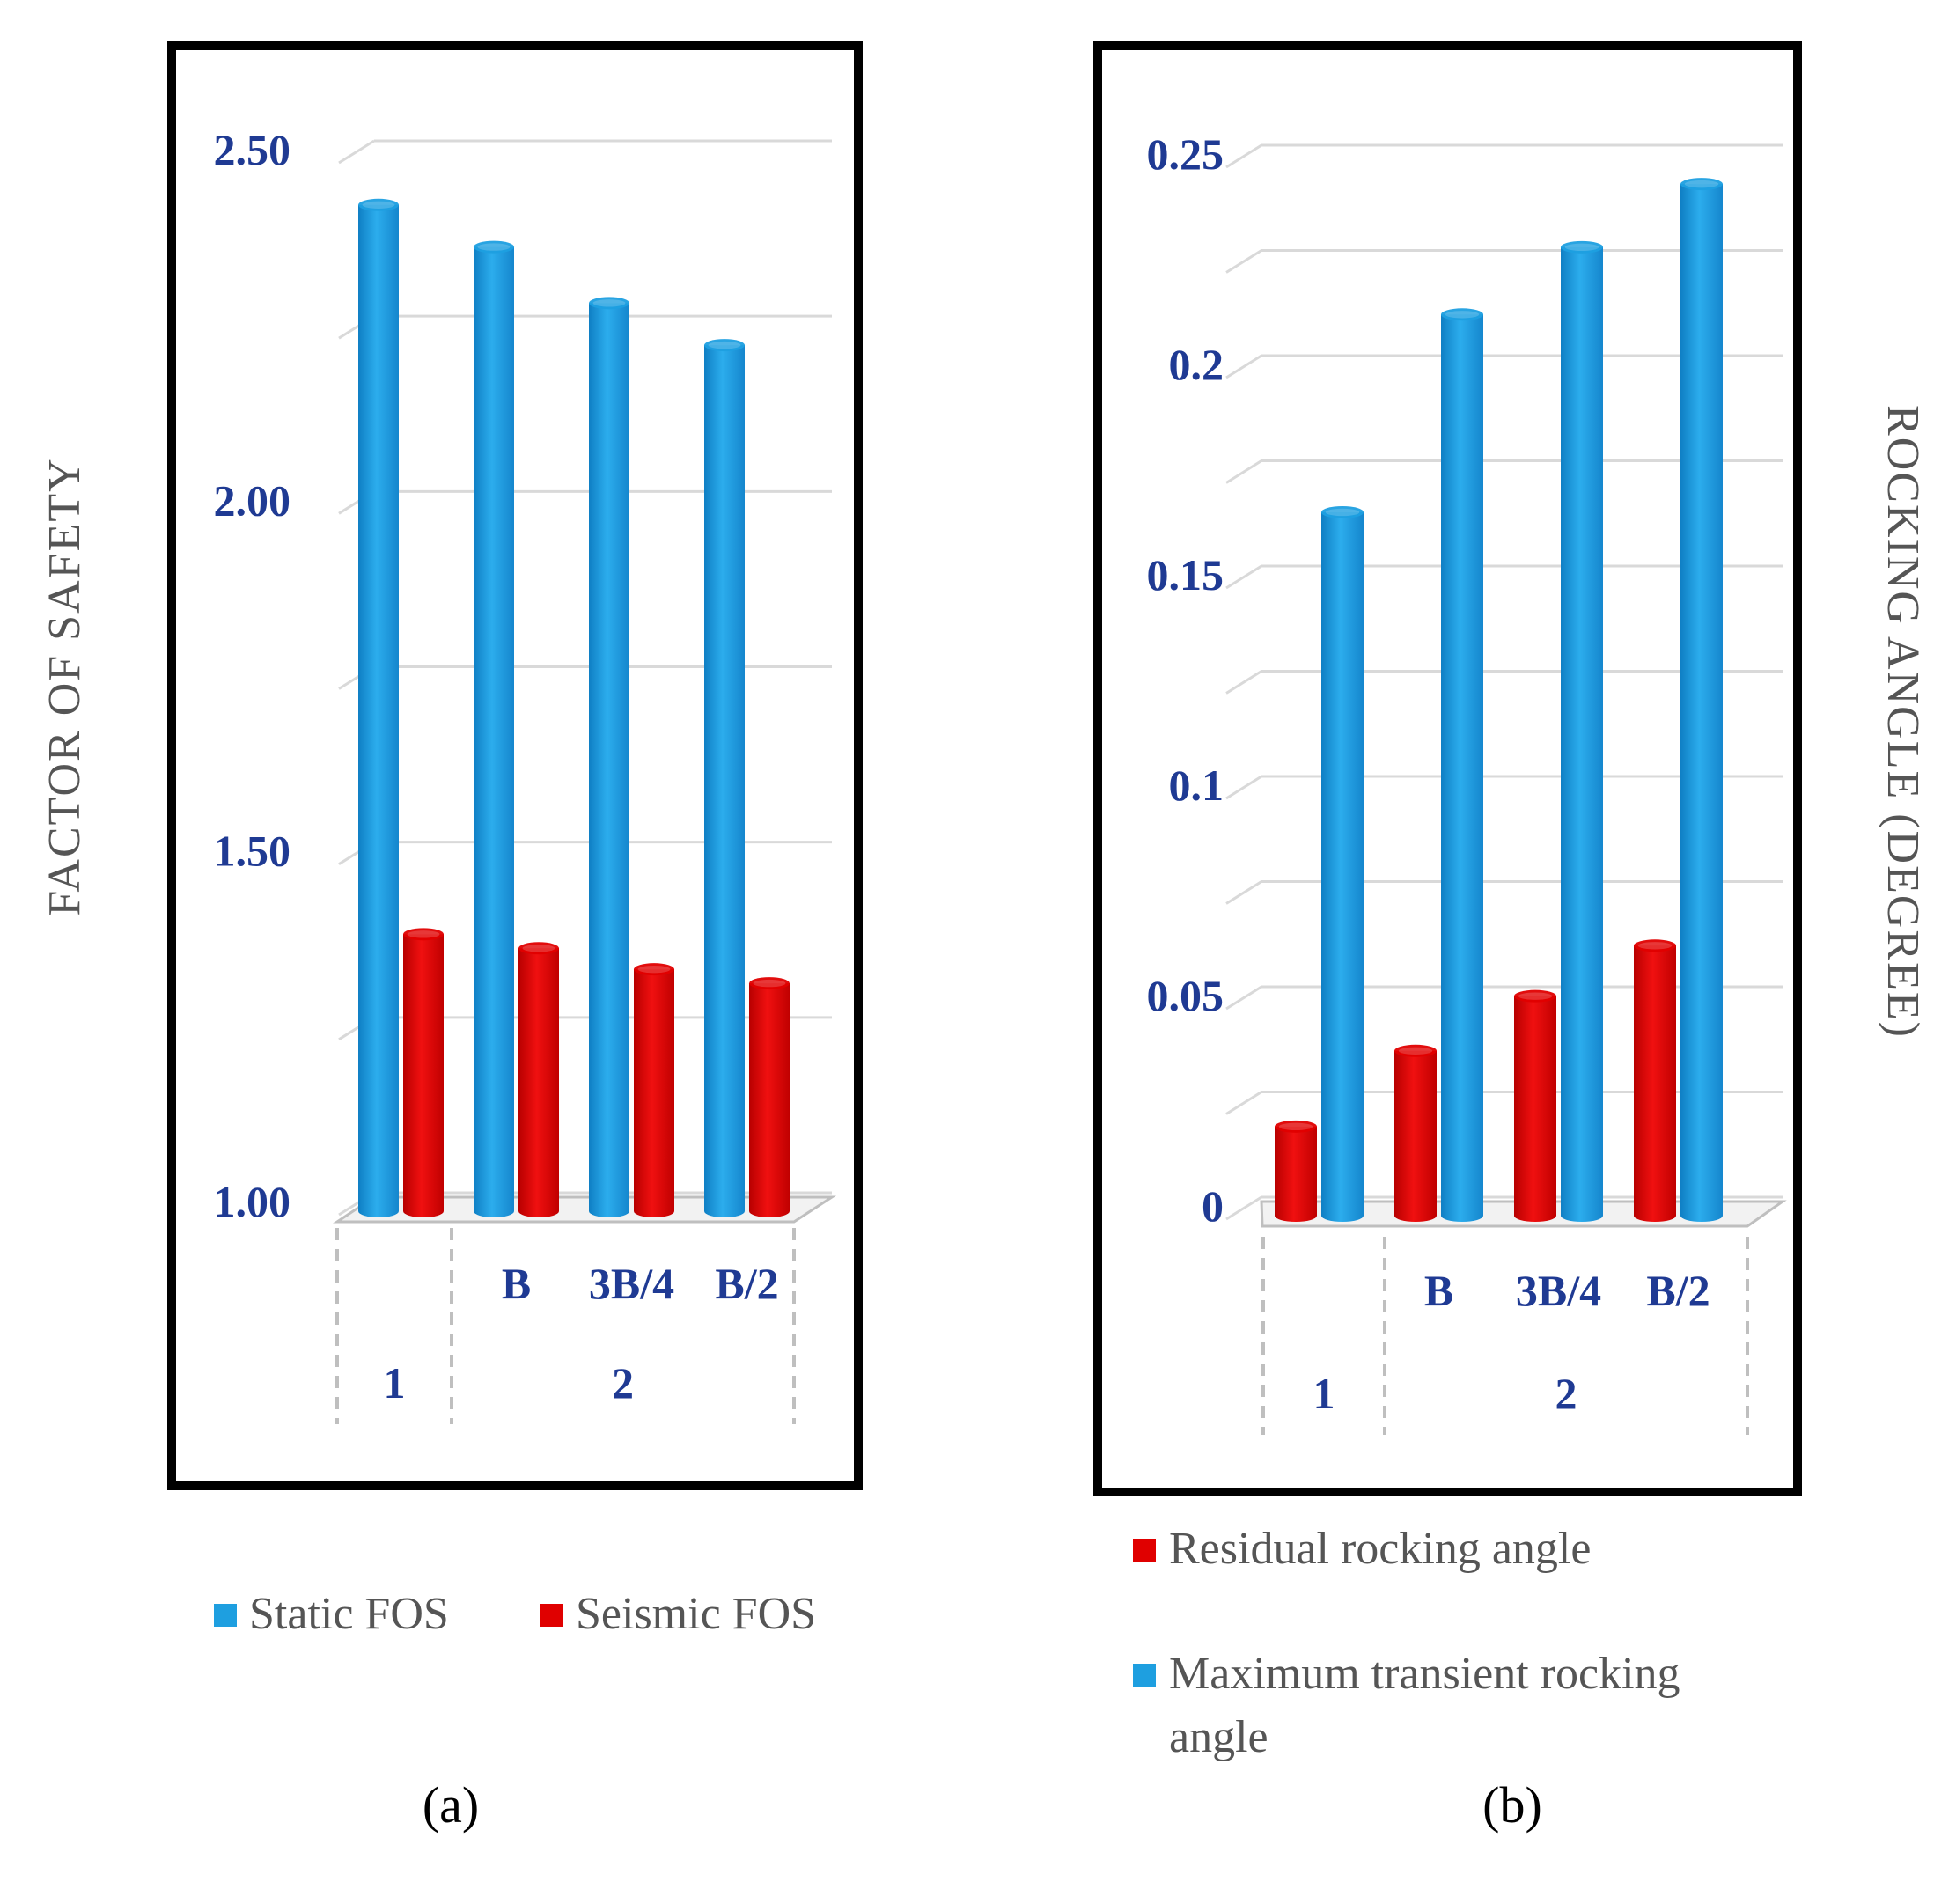 The image size is (1956, 1904). What do you see at coordinates (515, 1614) in the screenshot?
I see `chart-a-legend: Static FOS Seismic FOS` at bounding box center [515, 1614].